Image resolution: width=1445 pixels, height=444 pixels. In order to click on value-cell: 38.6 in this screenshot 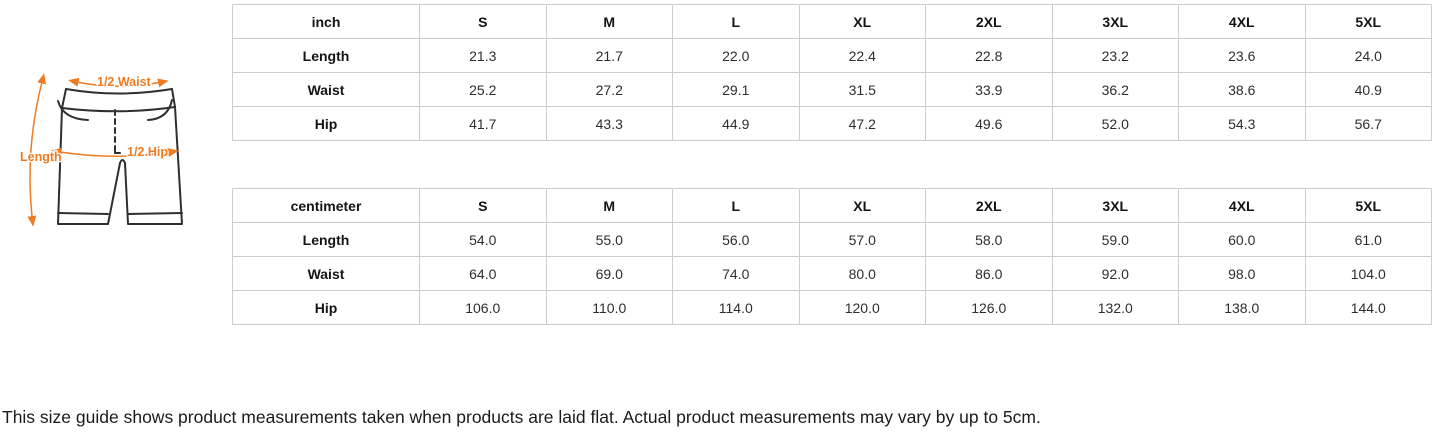, I will do `click(1242, 89)`.